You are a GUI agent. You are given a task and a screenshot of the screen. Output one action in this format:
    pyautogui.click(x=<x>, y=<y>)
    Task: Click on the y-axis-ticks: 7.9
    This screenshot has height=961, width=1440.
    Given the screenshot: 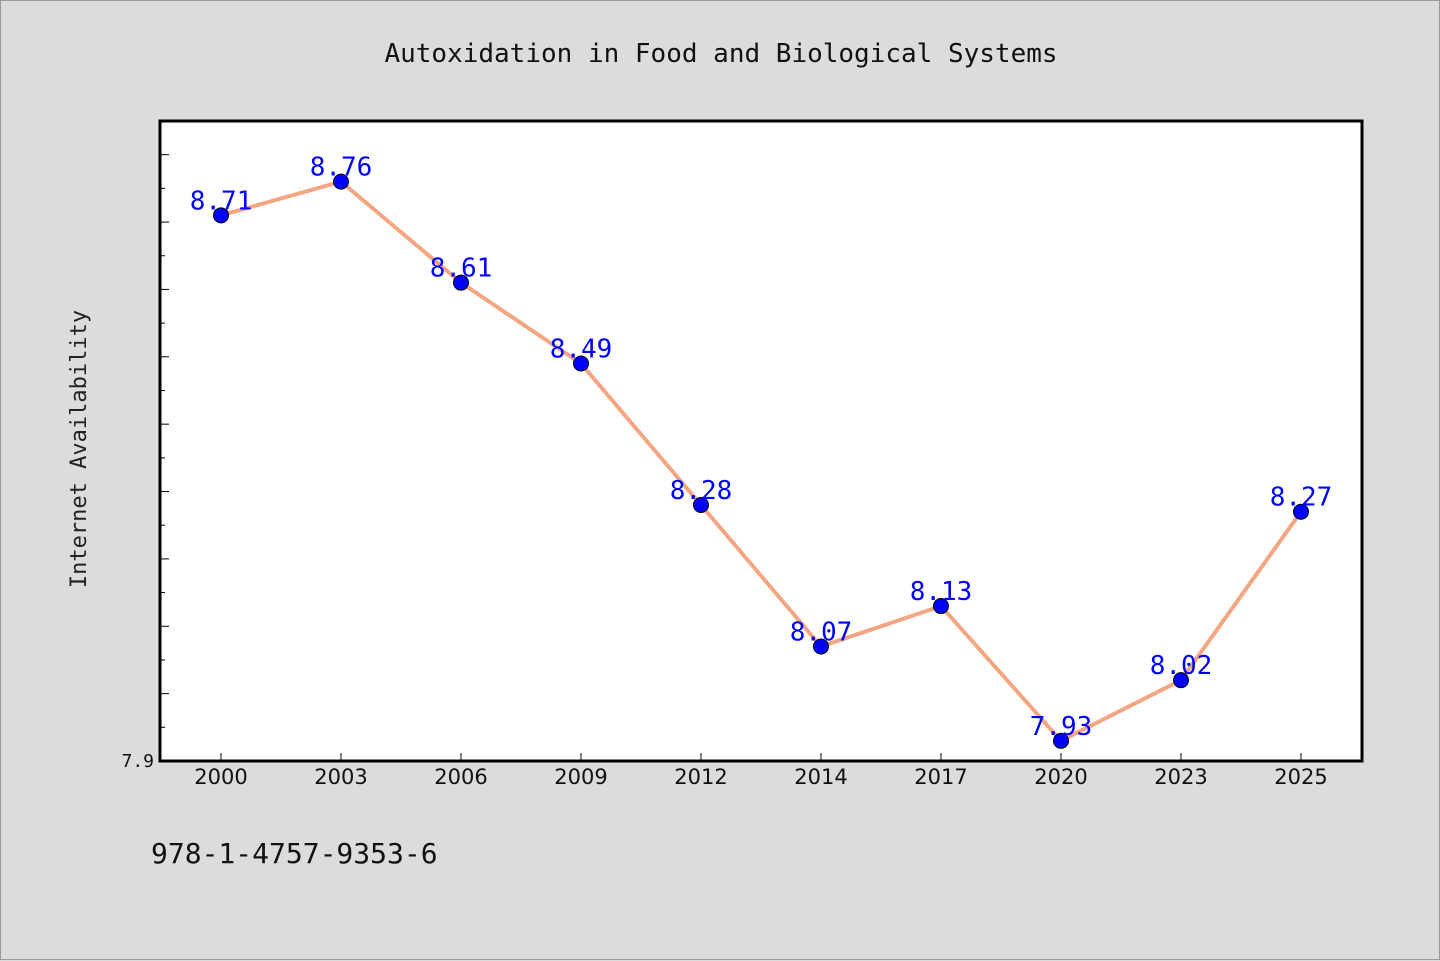 What is the action you would take?
    pyautogui.click(x=145, y=446)
    